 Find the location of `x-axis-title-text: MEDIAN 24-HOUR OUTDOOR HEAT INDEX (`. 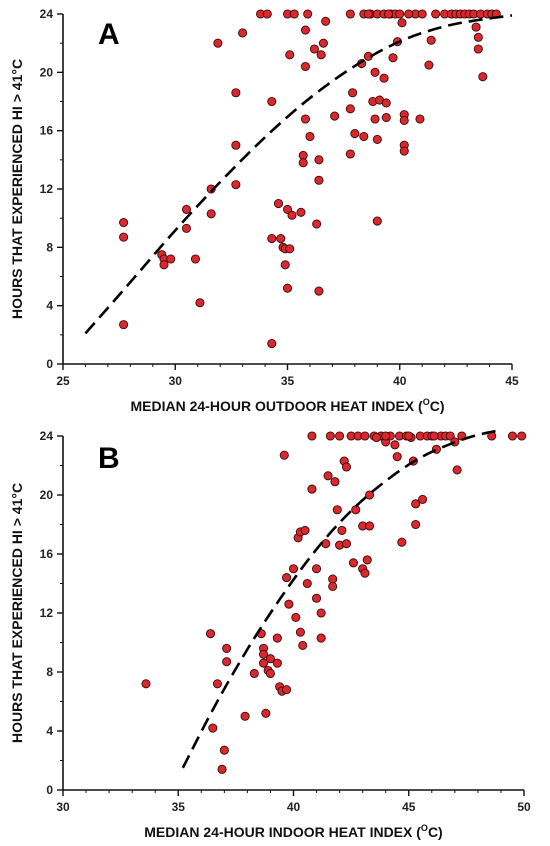

x-axis-title-text: MEDIAN 24-HOUR OUTDOOR HEAT INDEX ( is located at coordinates (277, 406).